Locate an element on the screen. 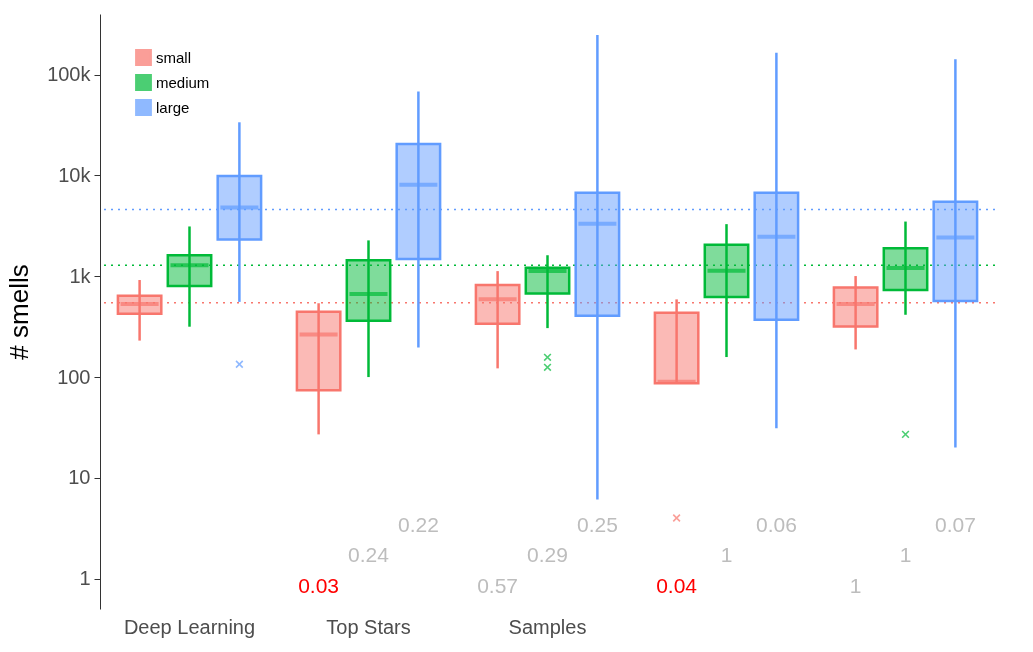 The height and width of the screenshot is (652, 1033). annotation: 0.24 is located at coordinates (369, 554).